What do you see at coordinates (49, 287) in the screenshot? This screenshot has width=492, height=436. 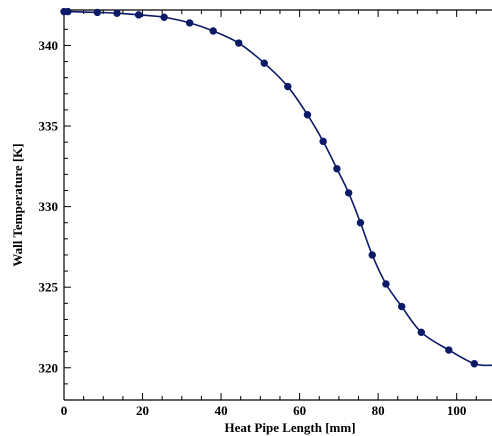 I see `y-tick-label: 325` at bounding box center [49, 287].